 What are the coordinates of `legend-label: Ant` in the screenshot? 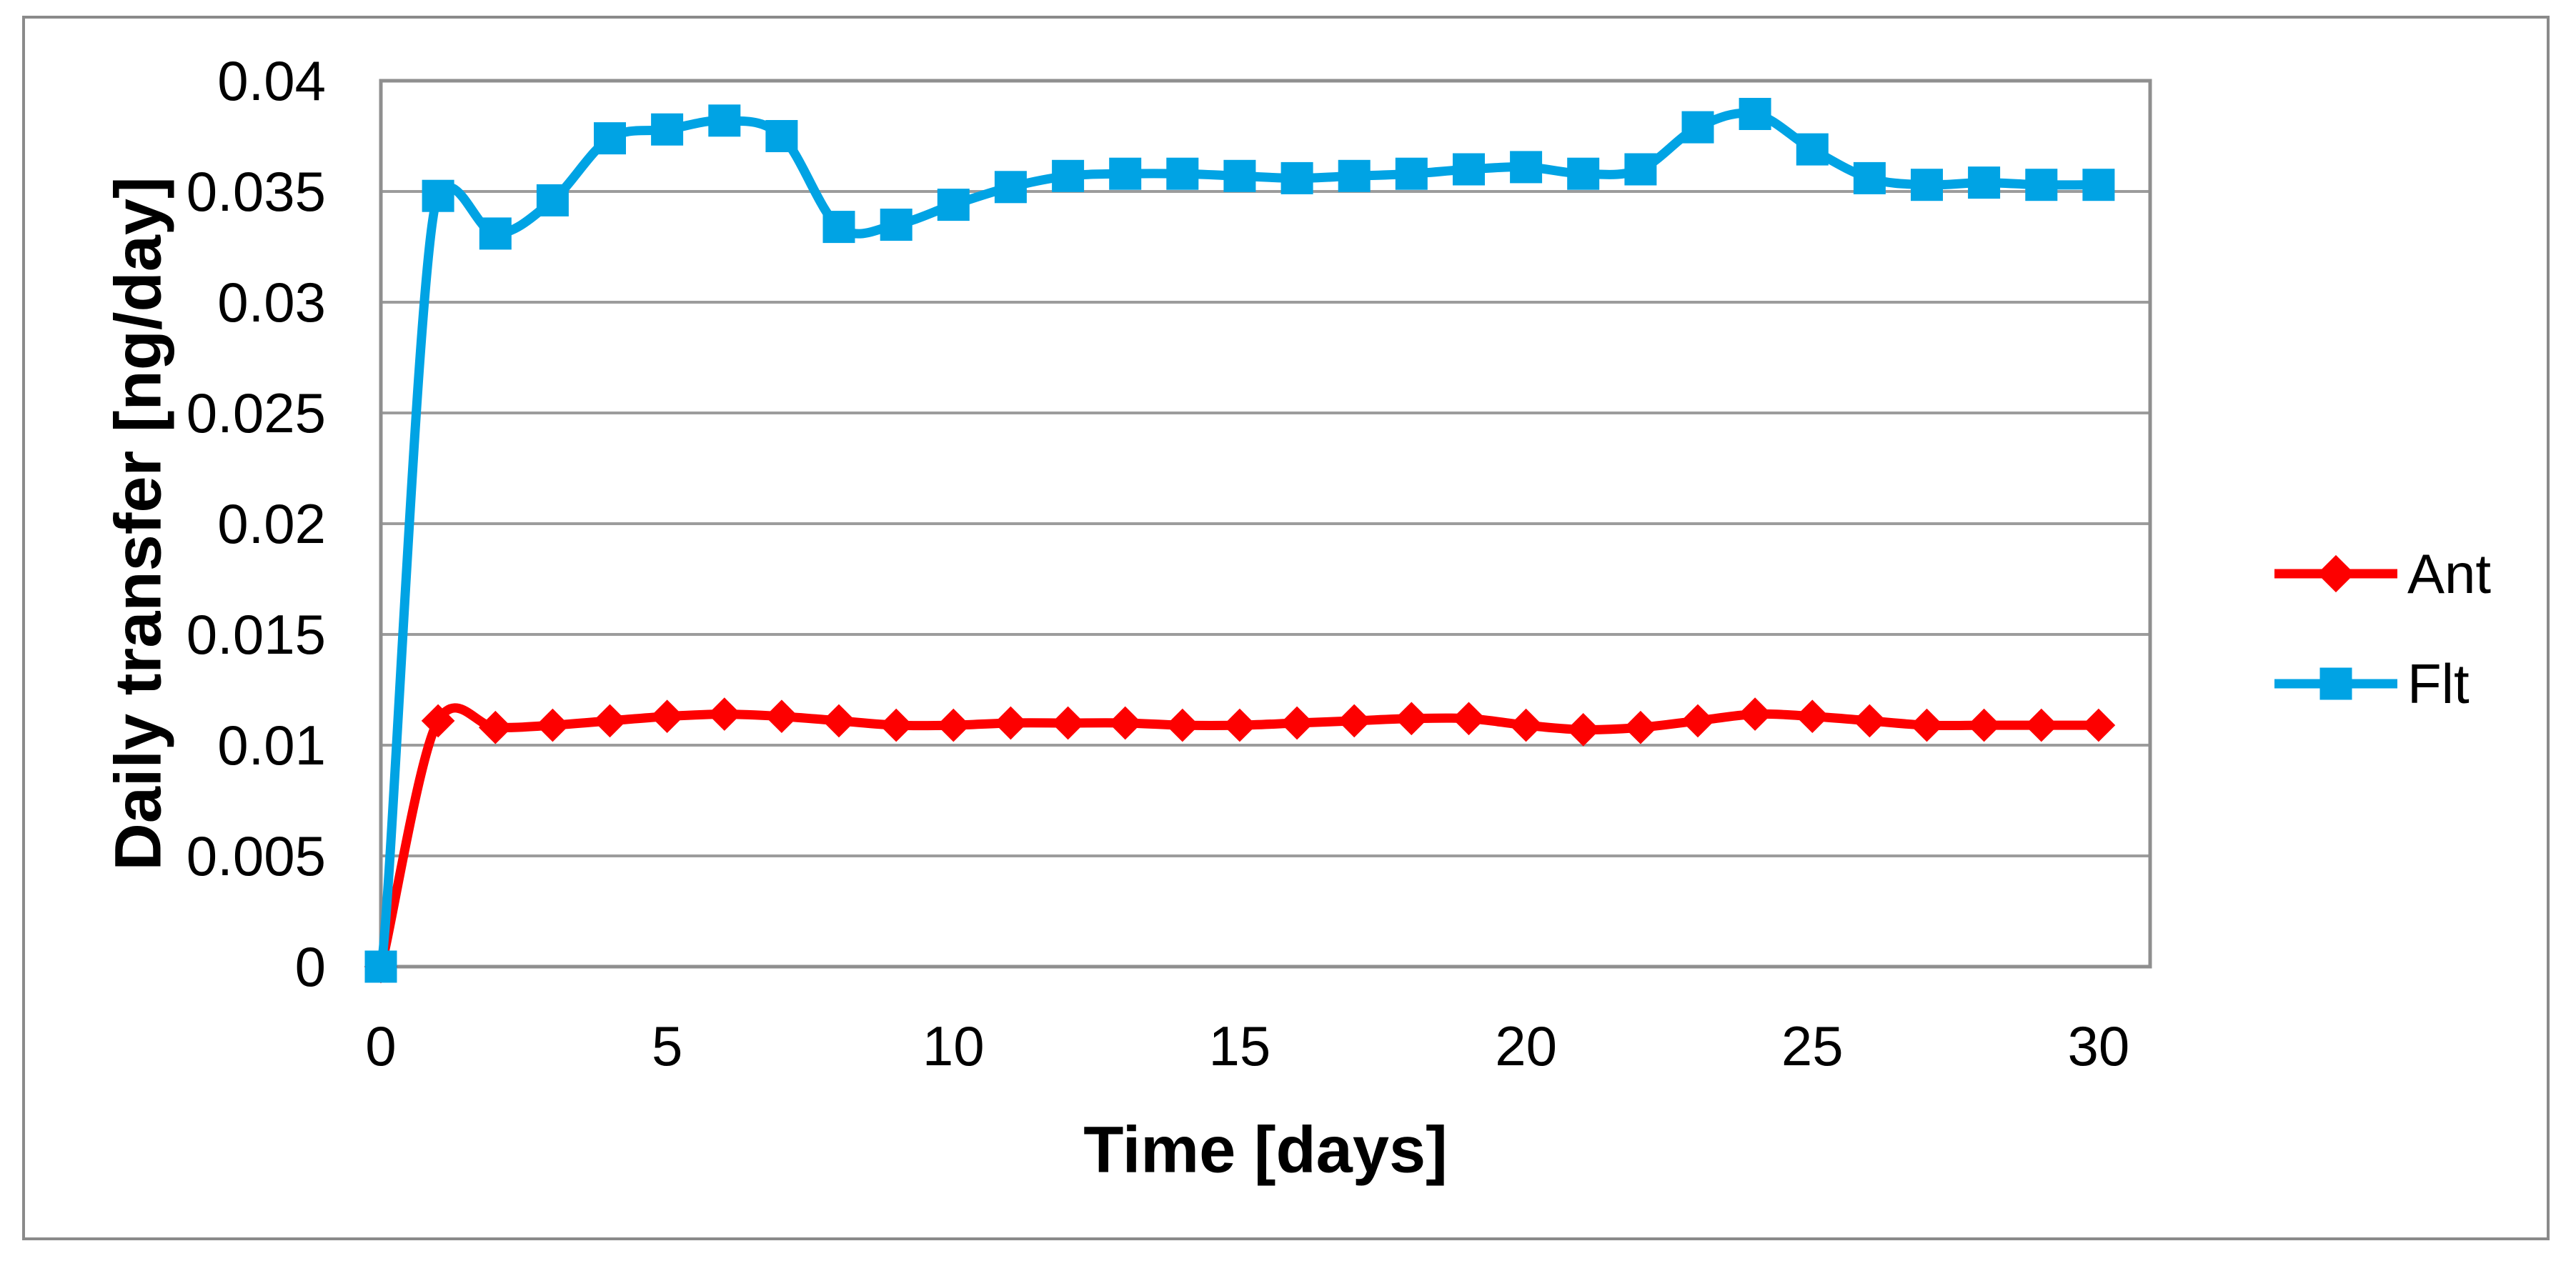 It's located at (2449, 573).